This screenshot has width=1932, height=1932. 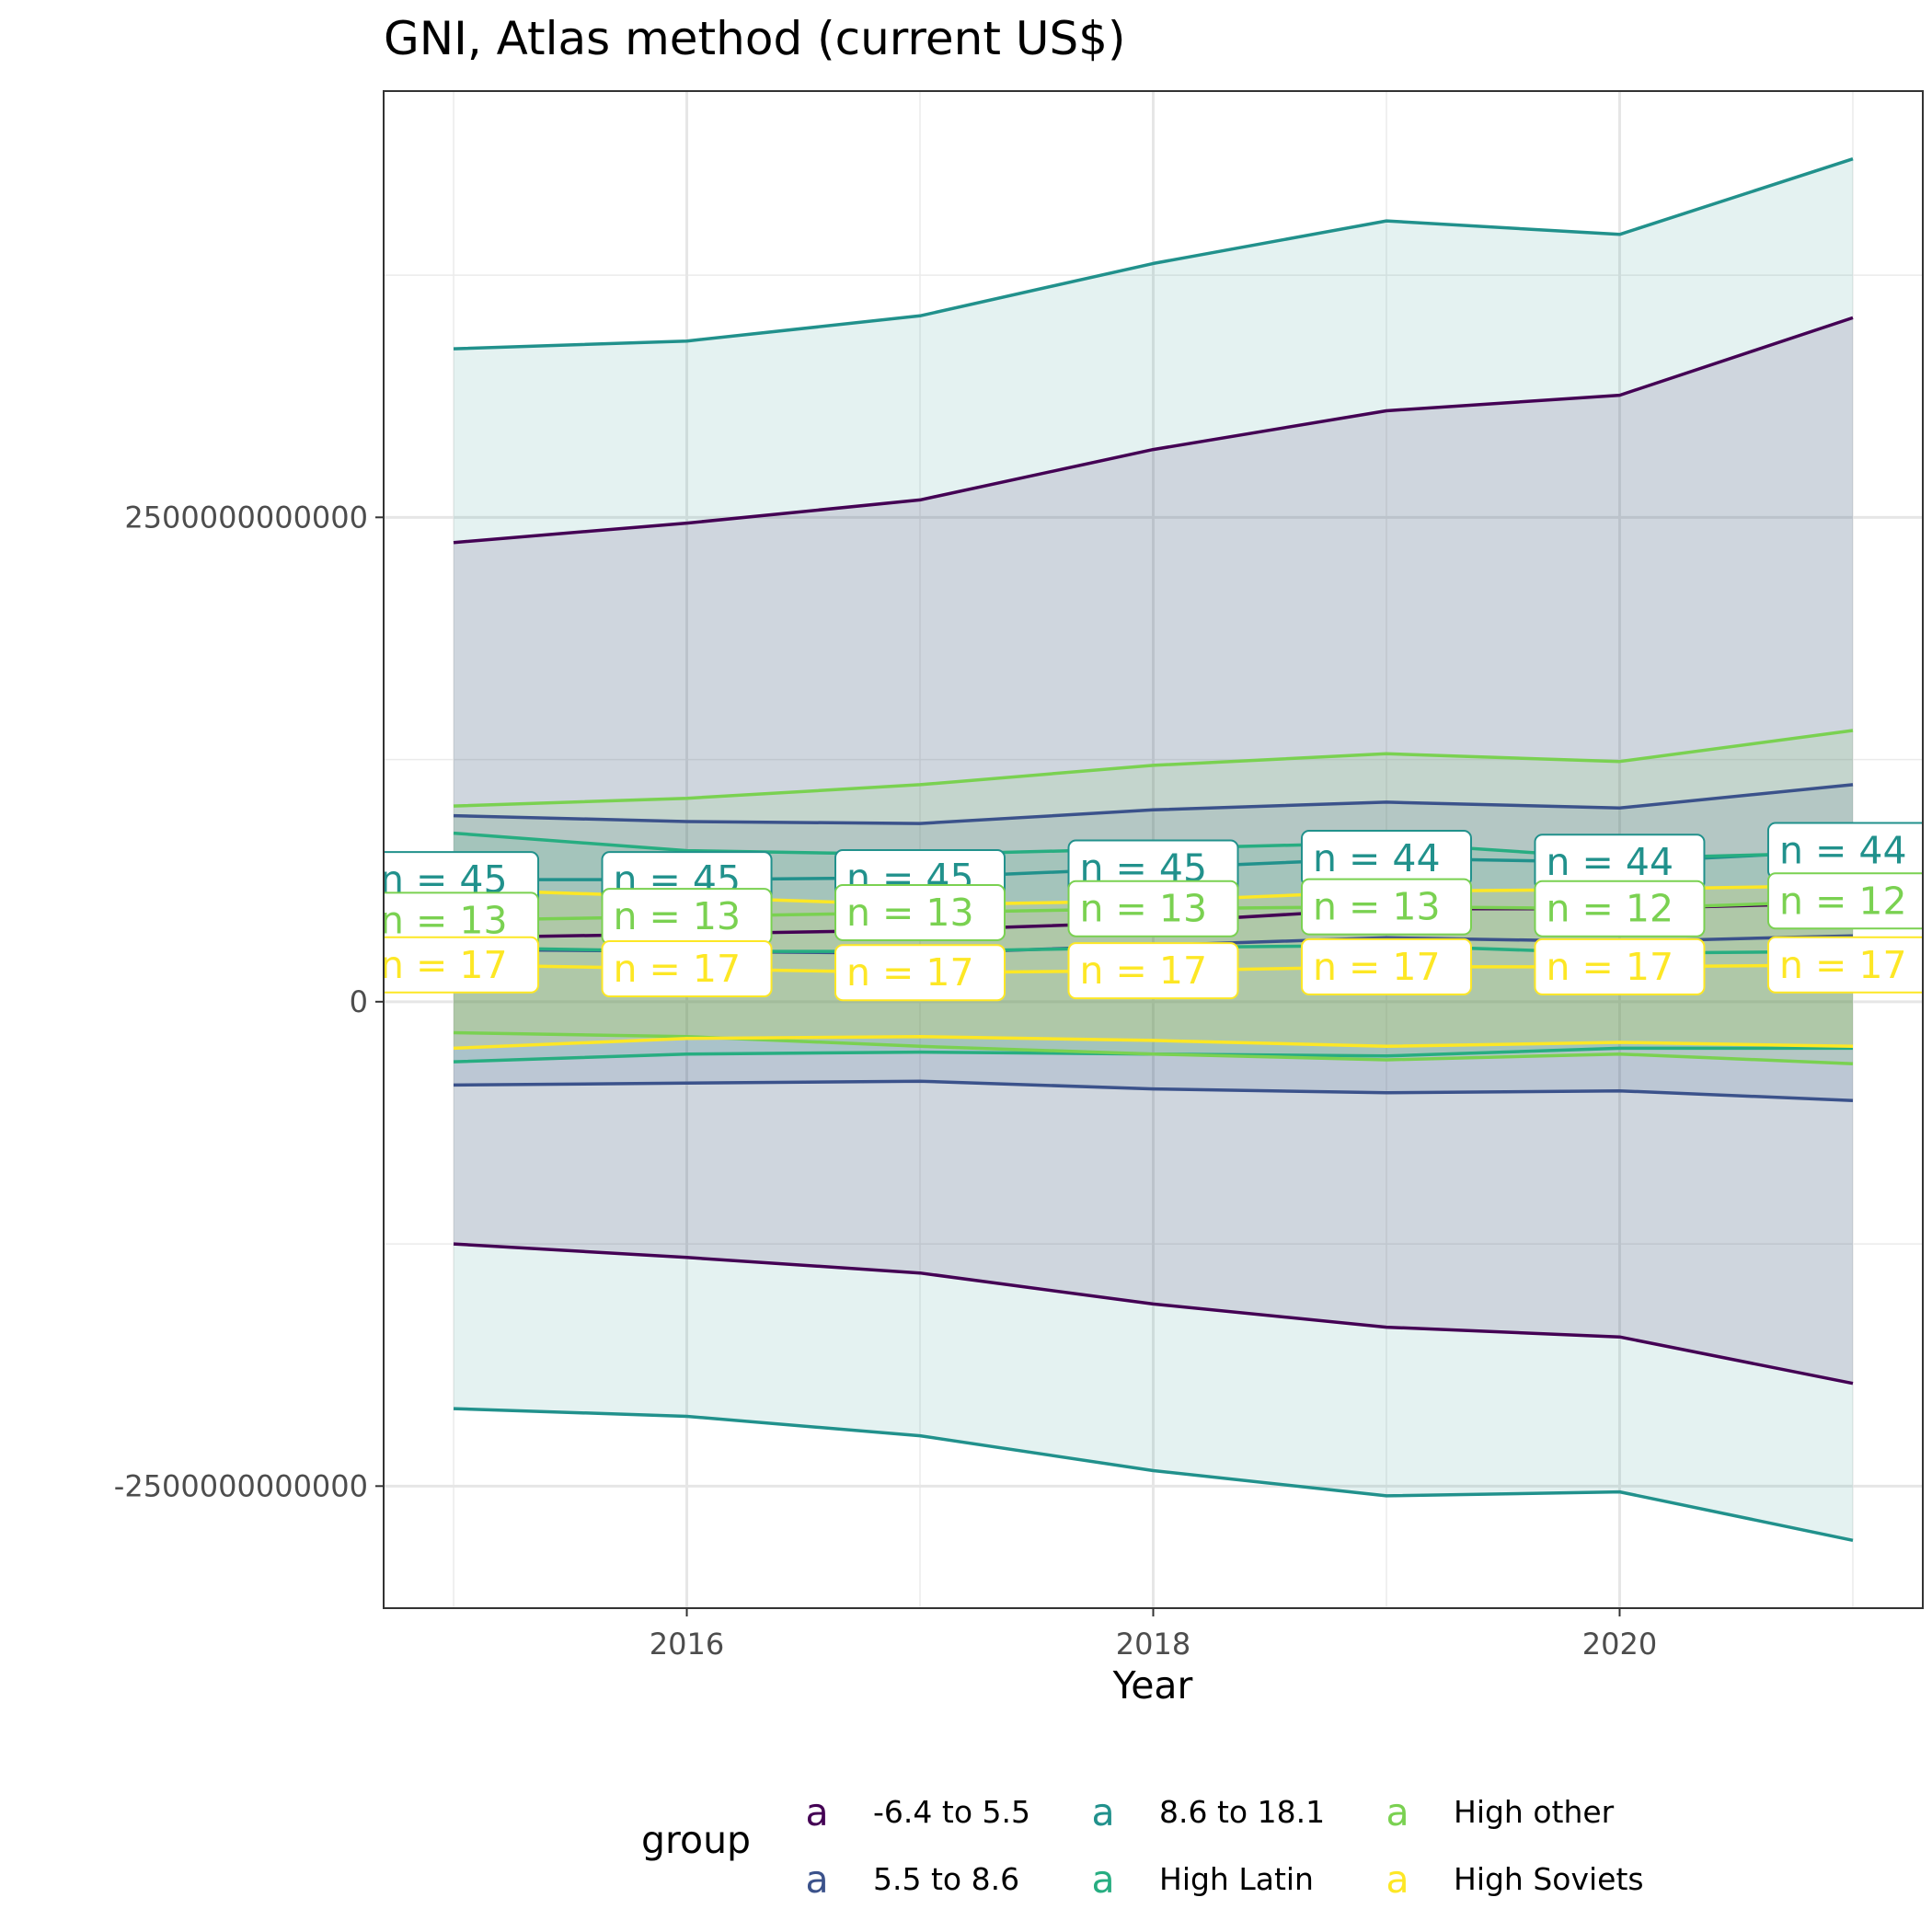 I want to click on x-axis-title: Year, so click(x=1152, y=1685).